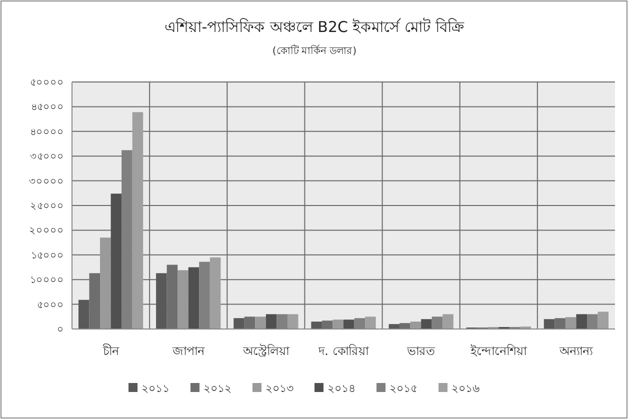  Describe the element at coordinates (342, 388) in the screenshot. I see `legend-label: ২০১৪` at that location.